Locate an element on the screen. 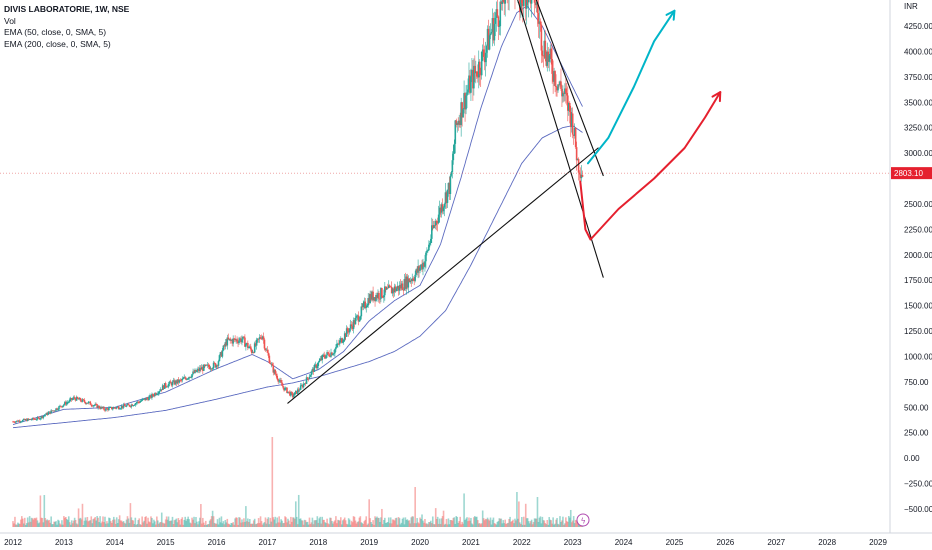 The image size is (932, 550). symbol-title: DIVIS LABORATORIE, 1W, NSE is located at coordinates (67, 9).